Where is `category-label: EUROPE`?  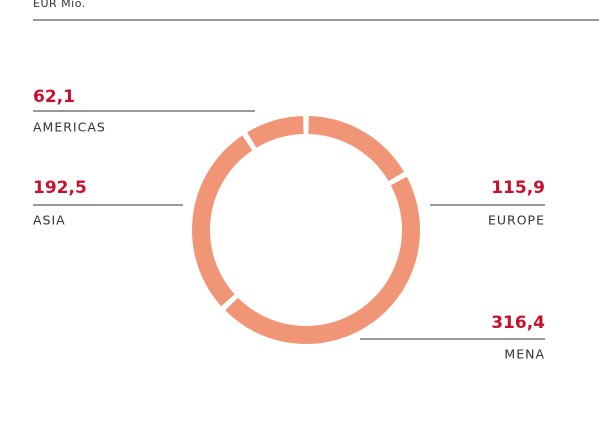
category-label: EUROPE is located at coordinates (516, 220).